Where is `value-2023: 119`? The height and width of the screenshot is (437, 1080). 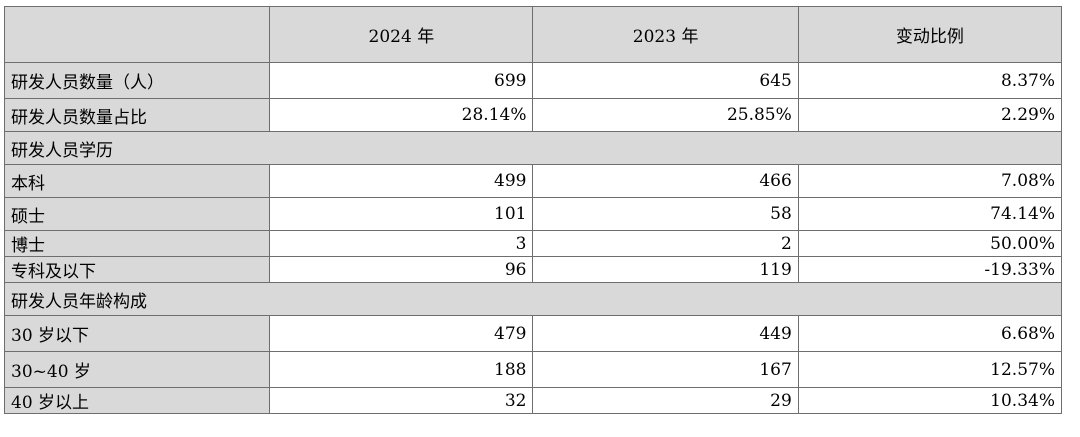
value-2023: 119 is located at coordinates (665, 269).